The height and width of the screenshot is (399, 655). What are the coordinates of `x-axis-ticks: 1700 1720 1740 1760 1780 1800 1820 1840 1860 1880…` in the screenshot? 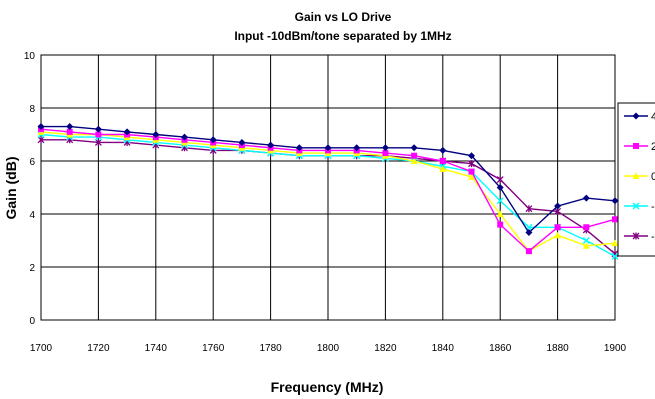 It's located at (328, 348).